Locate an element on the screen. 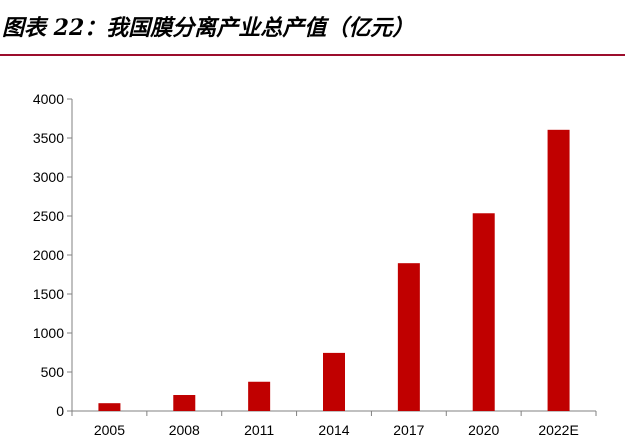 The width and height of the screenshot is (625, 438). bar-2005 is located at coordinates (109, 407).